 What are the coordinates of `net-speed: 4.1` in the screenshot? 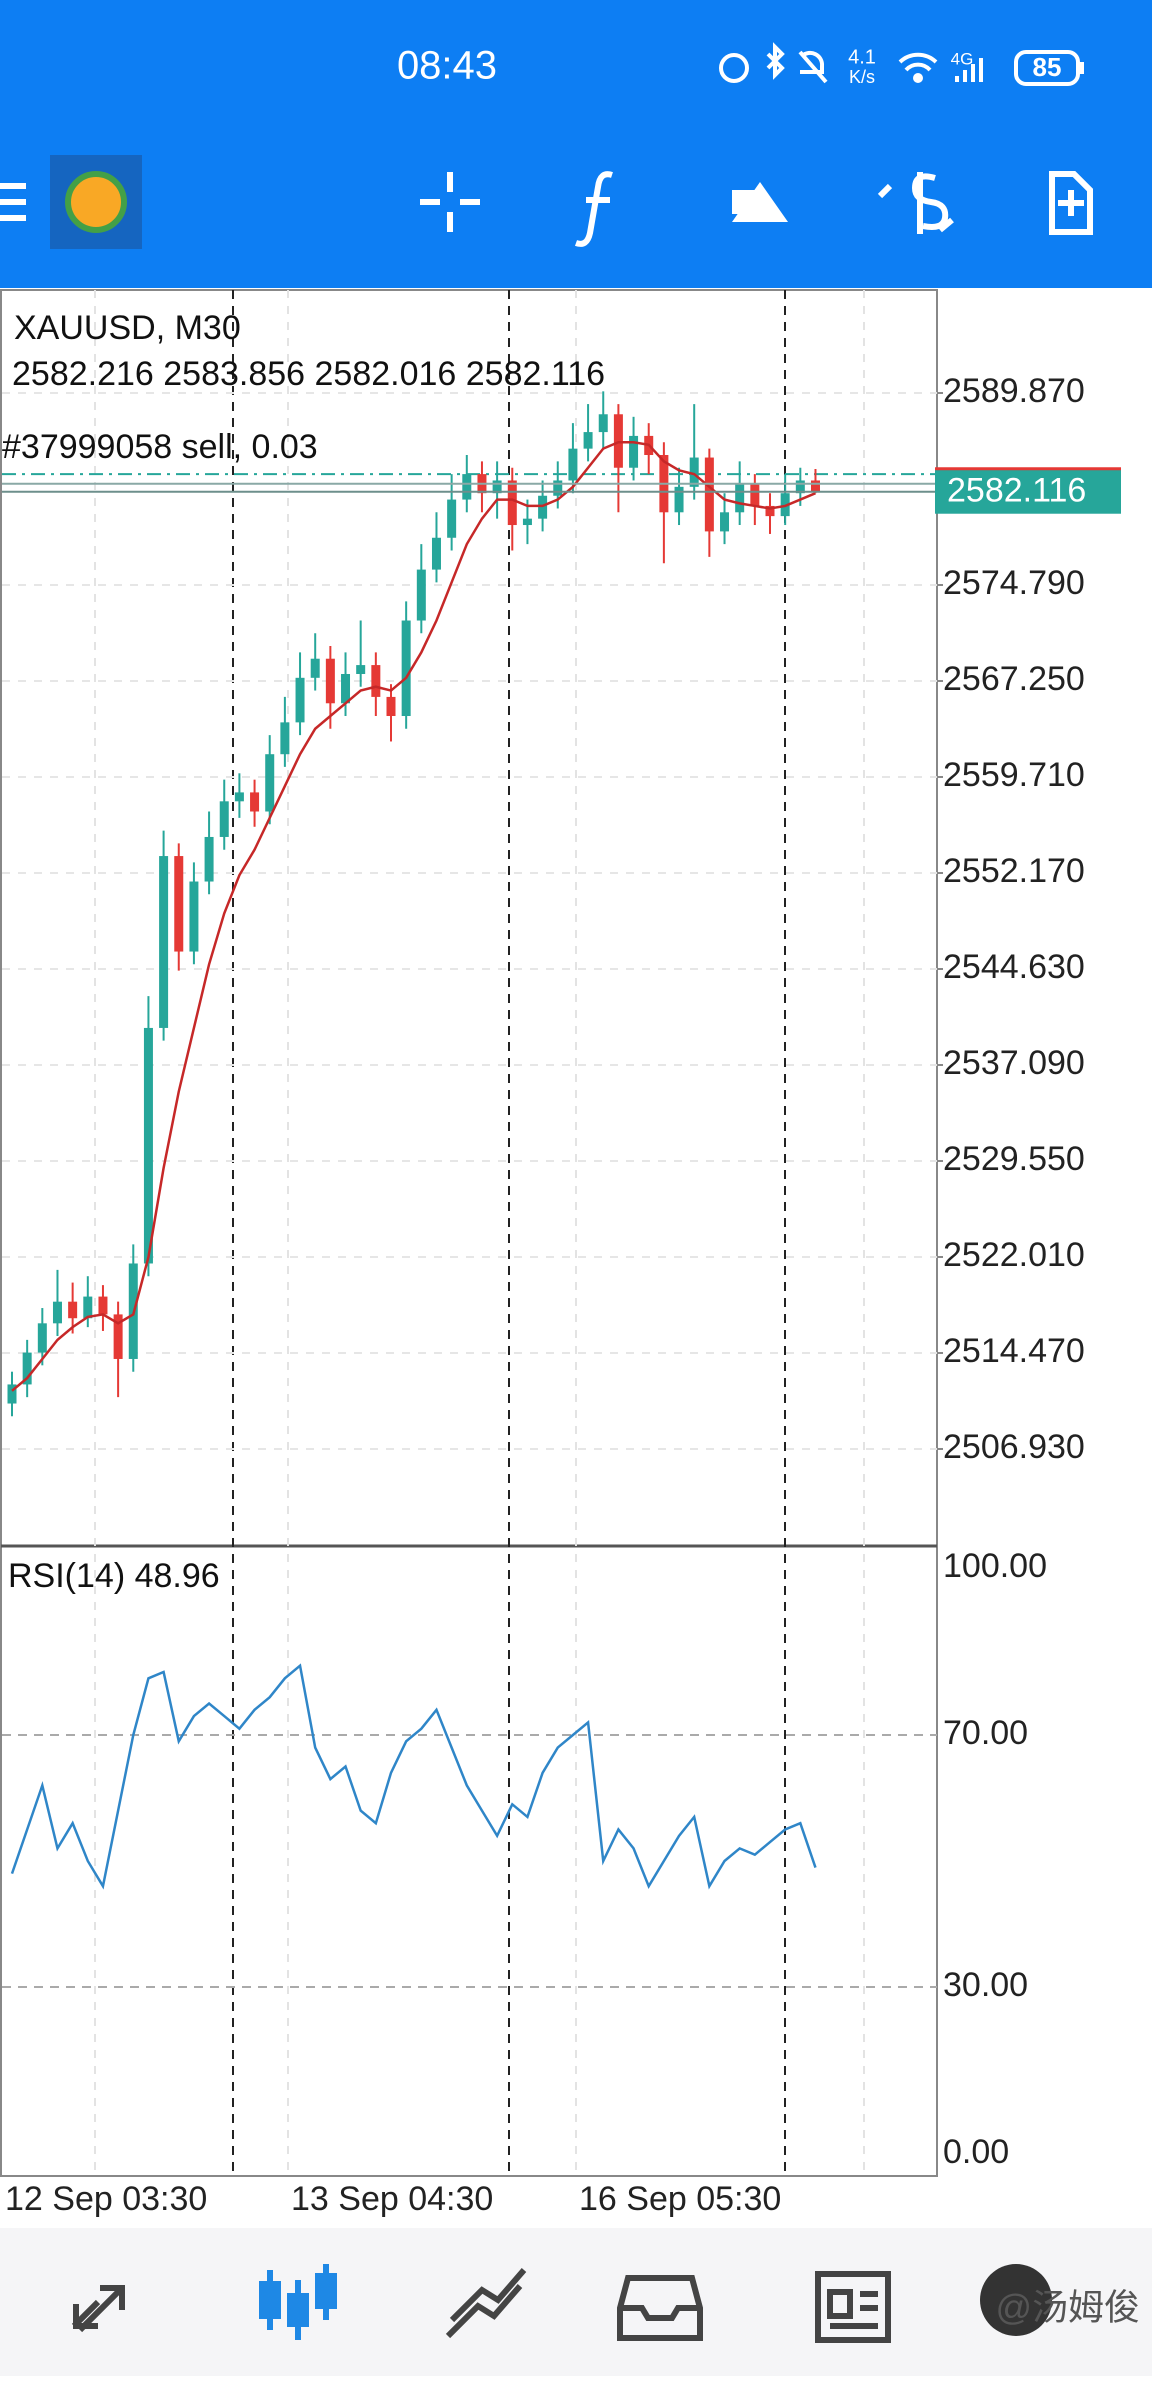 It's located at (862, 57).